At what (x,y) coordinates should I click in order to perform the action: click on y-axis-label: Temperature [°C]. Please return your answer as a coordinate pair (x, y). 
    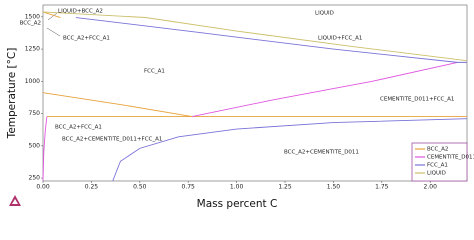
    Looking at the image, I should click on (12, 94).